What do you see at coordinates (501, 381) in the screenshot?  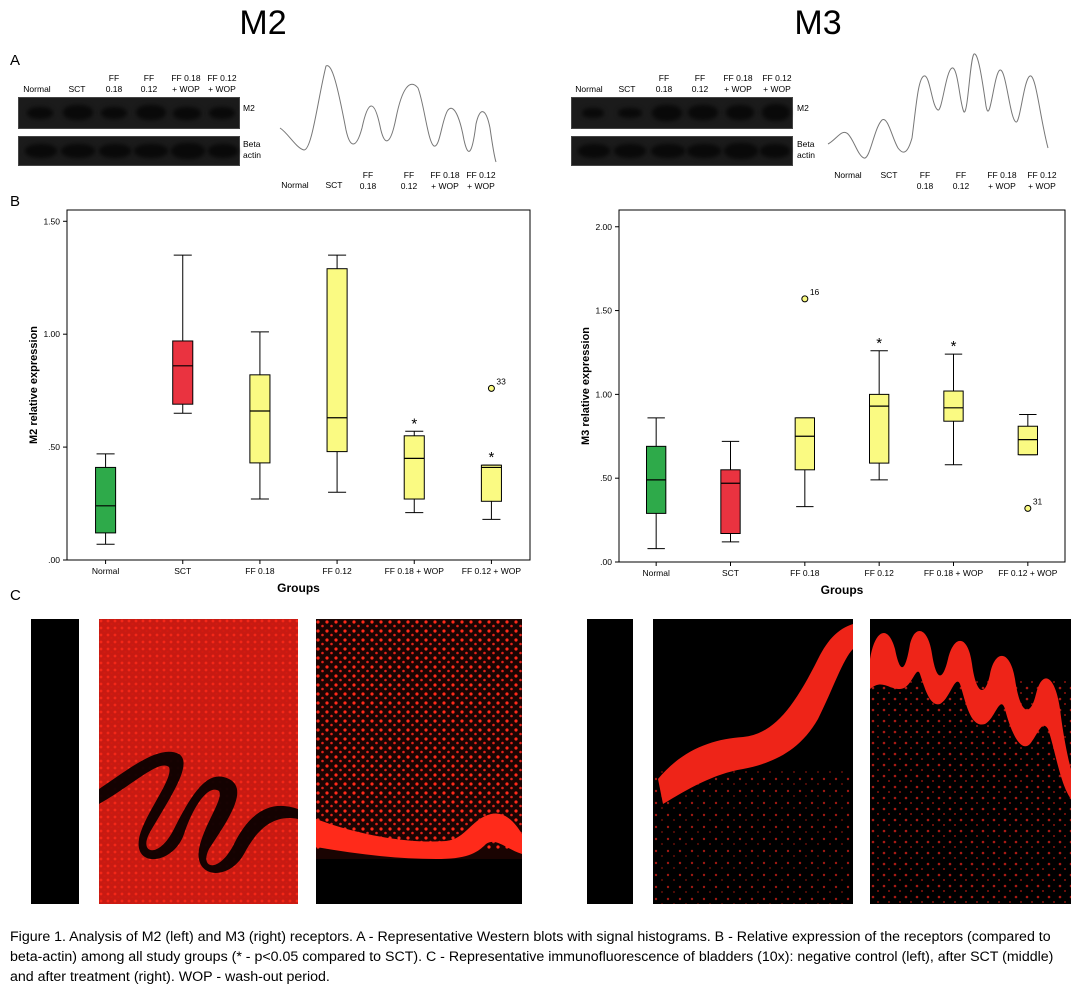 I see `outlier-label: 33` at bounding box center [501, 381].